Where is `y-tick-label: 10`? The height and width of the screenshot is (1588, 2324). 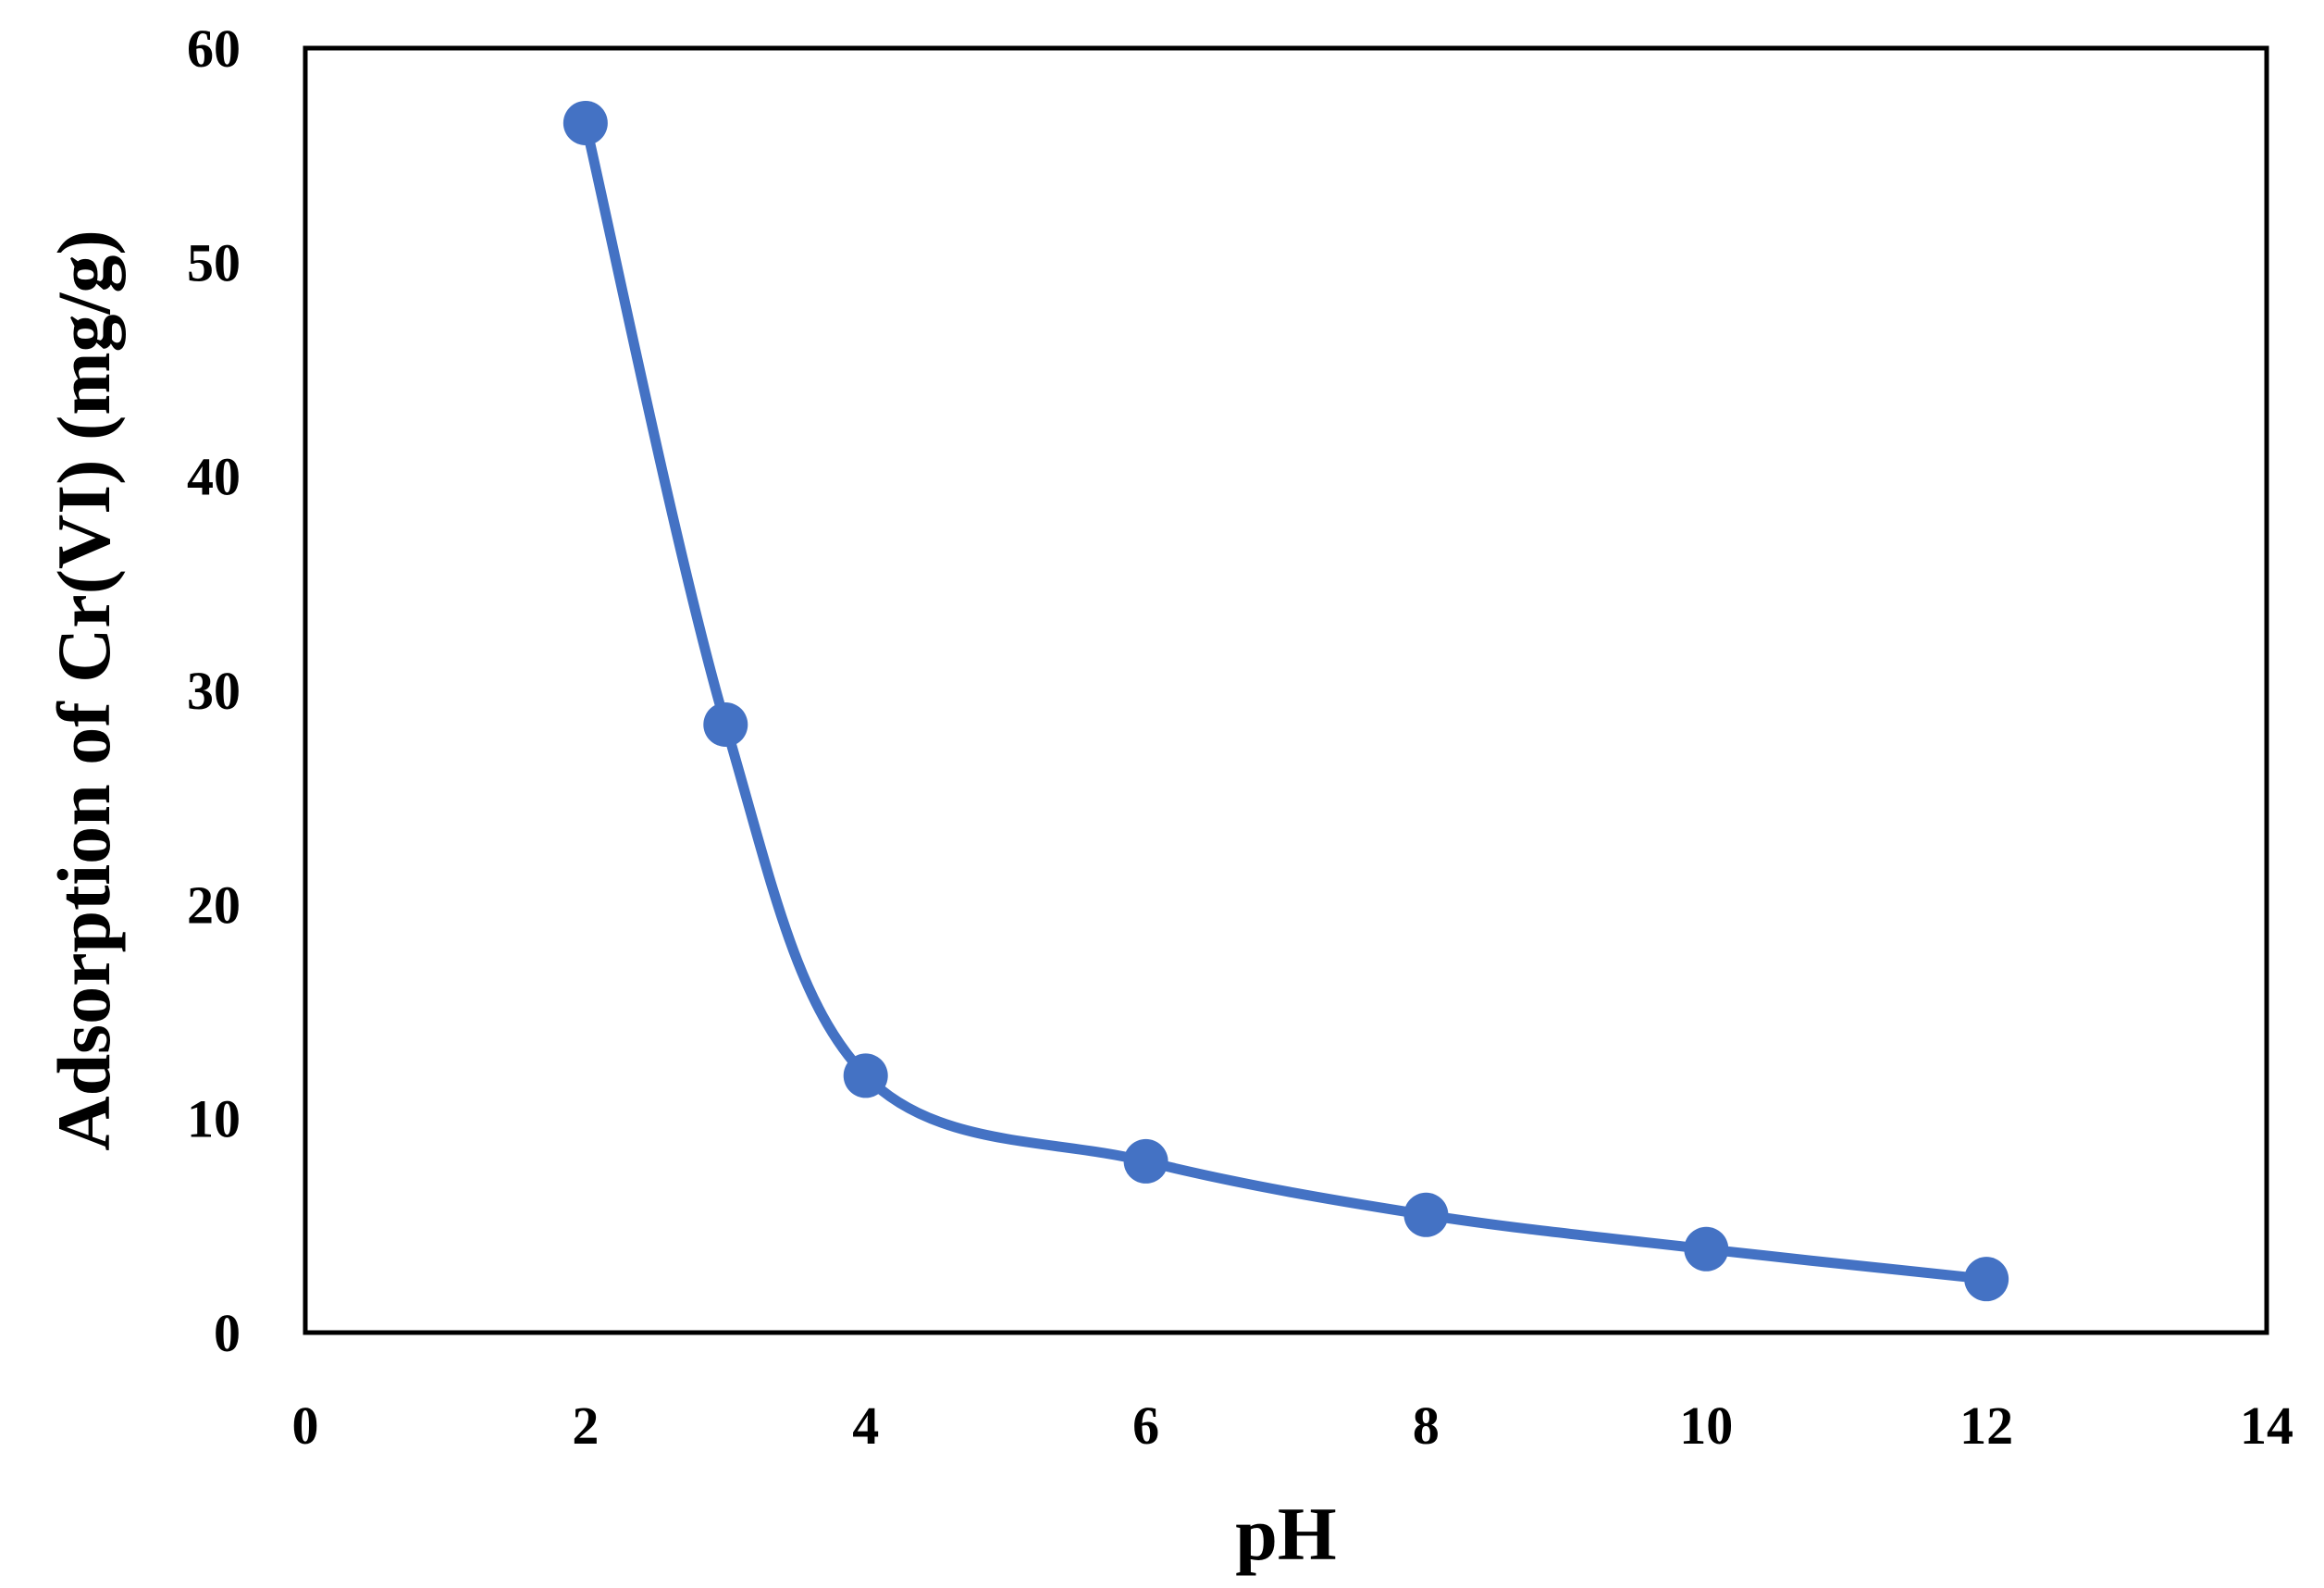
y-tick-label: 10 is located at coordinates (214, 1119).